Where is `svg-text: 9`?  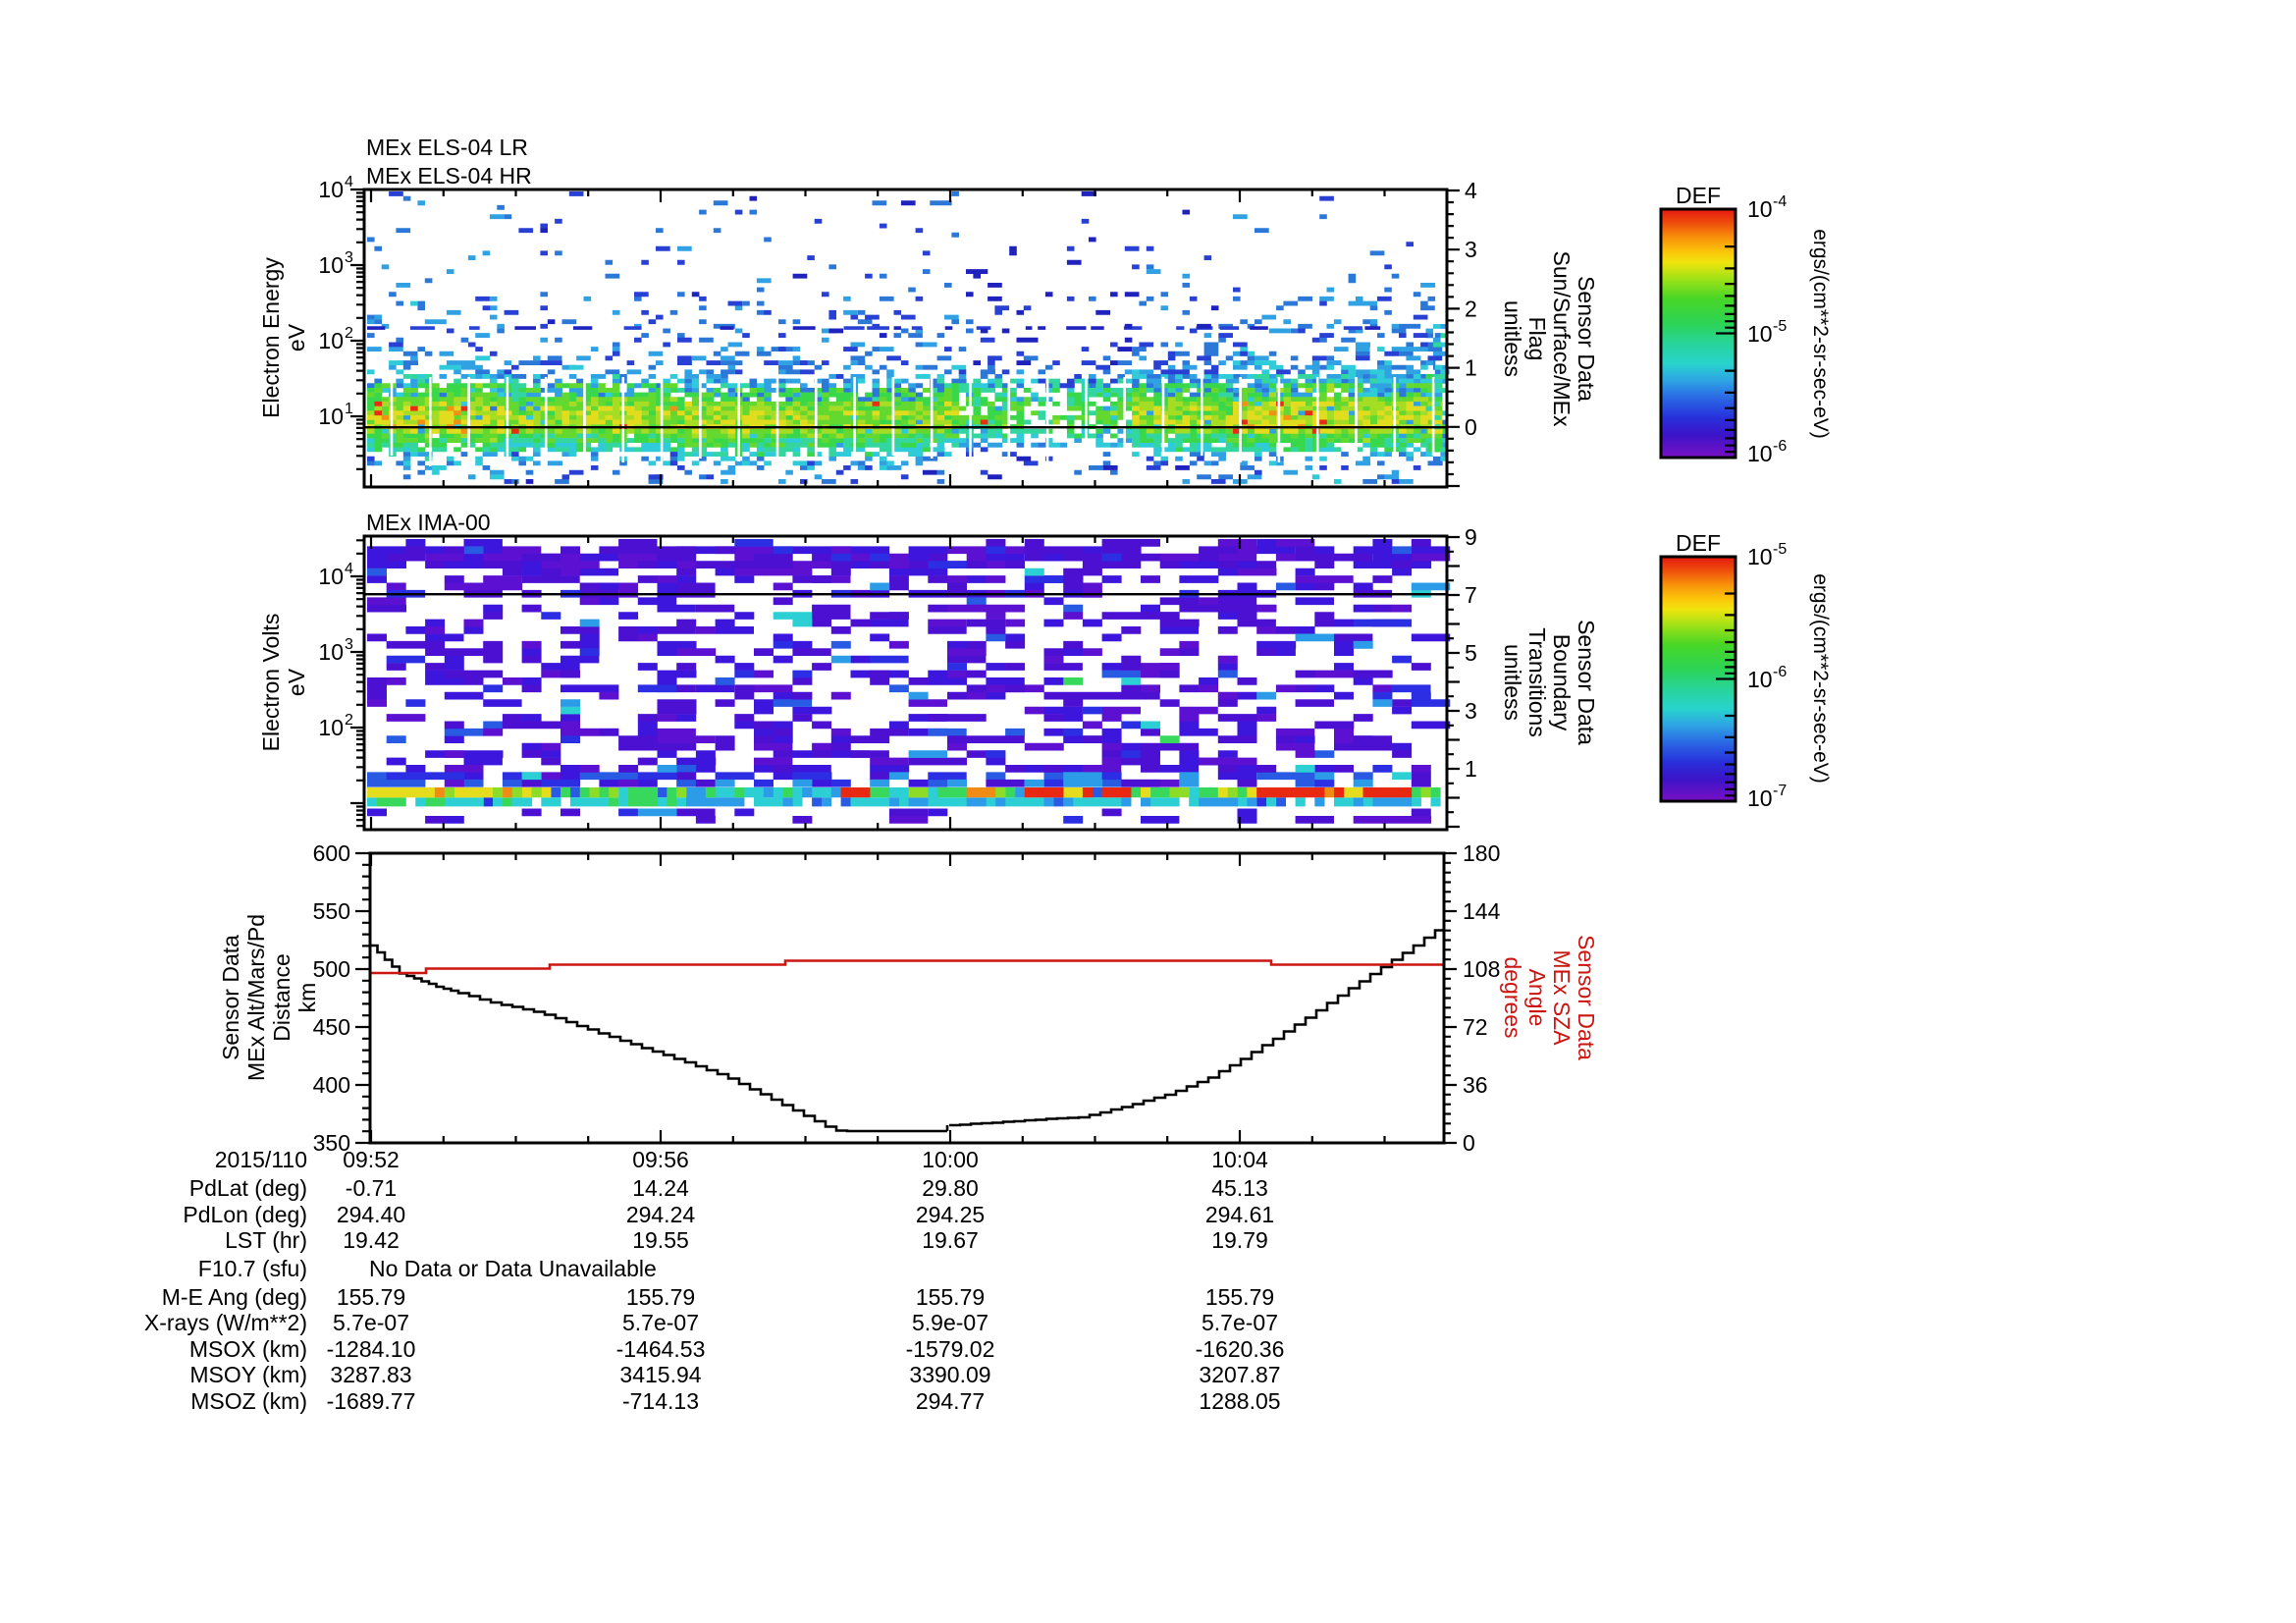 svg-text: 9 is located at coordinates (1471, 537).